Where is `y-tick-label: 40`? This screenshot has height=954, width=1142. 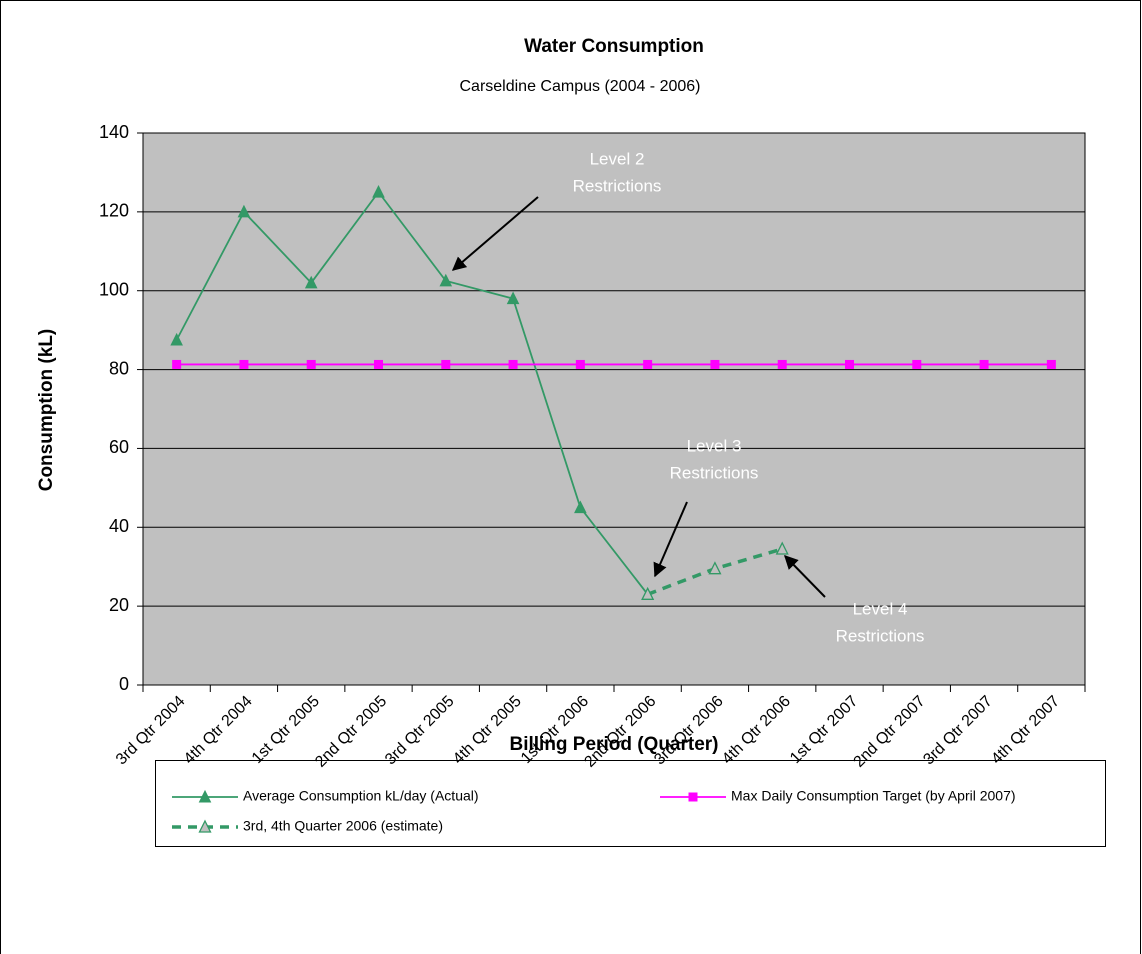
y-tick-label: 40 is located at coordinates (119, 526).